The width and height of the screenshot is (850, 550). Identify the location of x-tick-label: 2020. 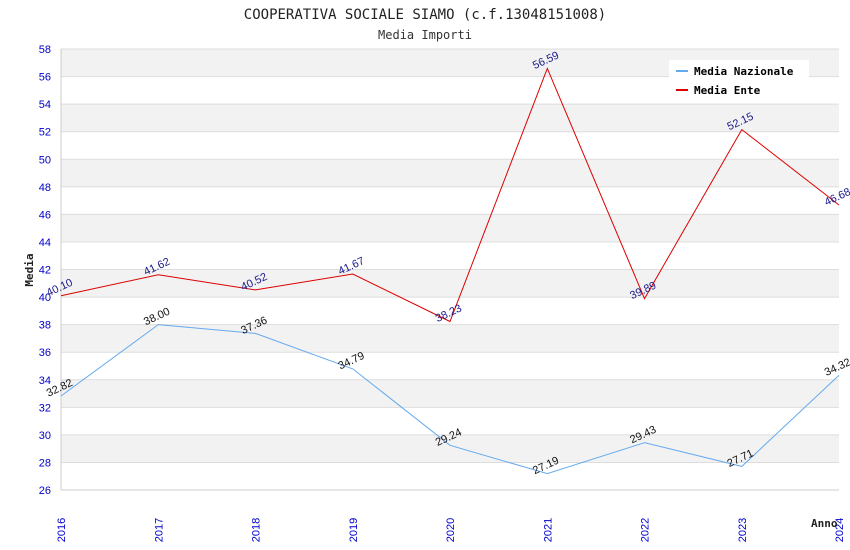
(451, 530).